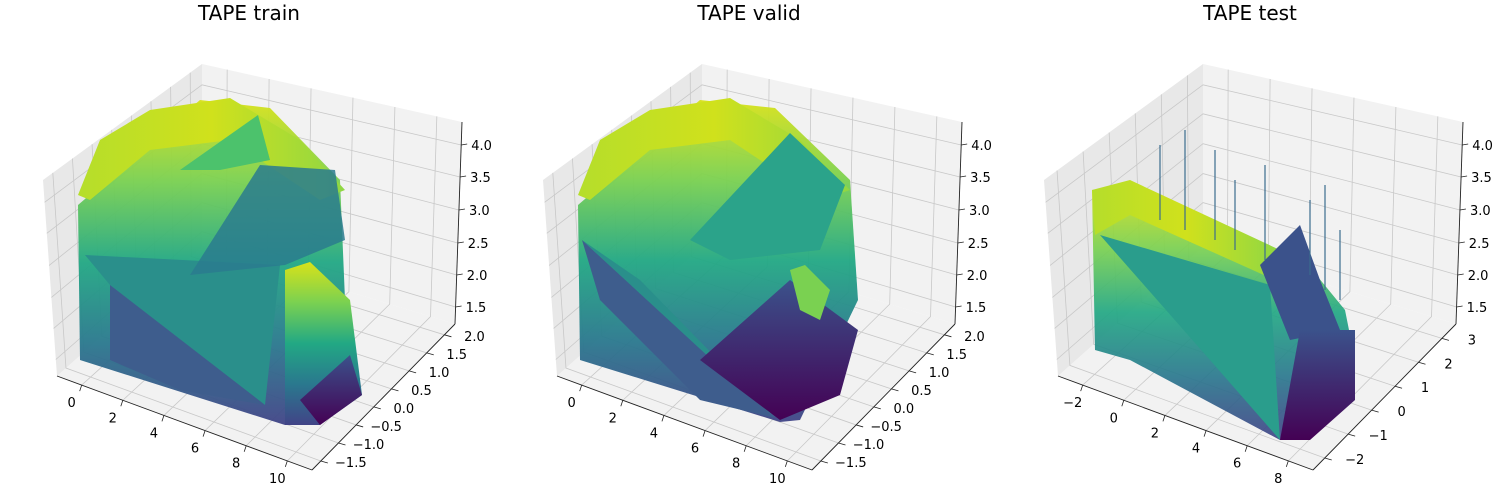 This screenshot has height=500, width=1500. What do you see at coordinates (439, 373) in the screenshot?
I see `y-tick-label: 1.0` at bounding box center [439, 373].